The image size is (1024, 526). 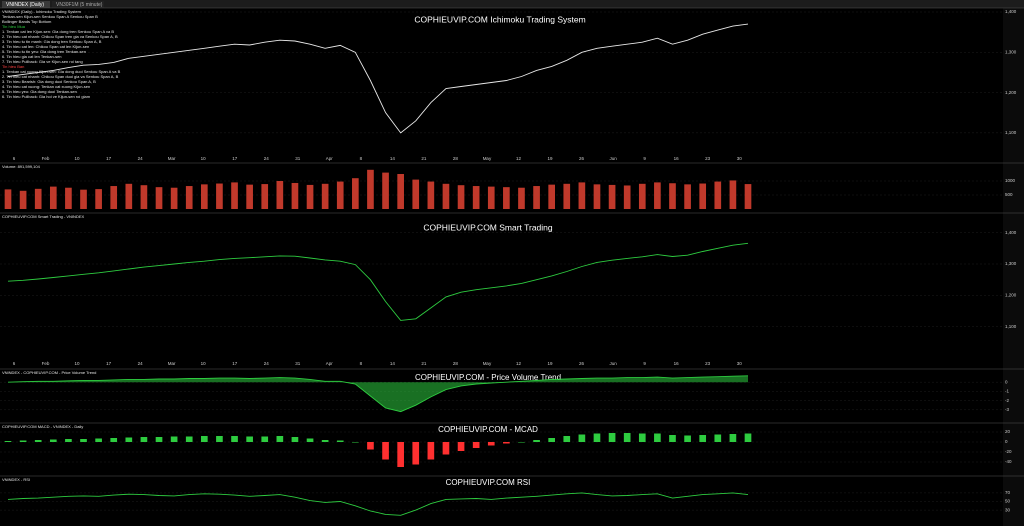 What do you see at coordinates (32, 56) in the screenshot?
I see `info-line: 6. Tin hieu gia cat len Tenkan-sen` at bounding box center [32, 56].